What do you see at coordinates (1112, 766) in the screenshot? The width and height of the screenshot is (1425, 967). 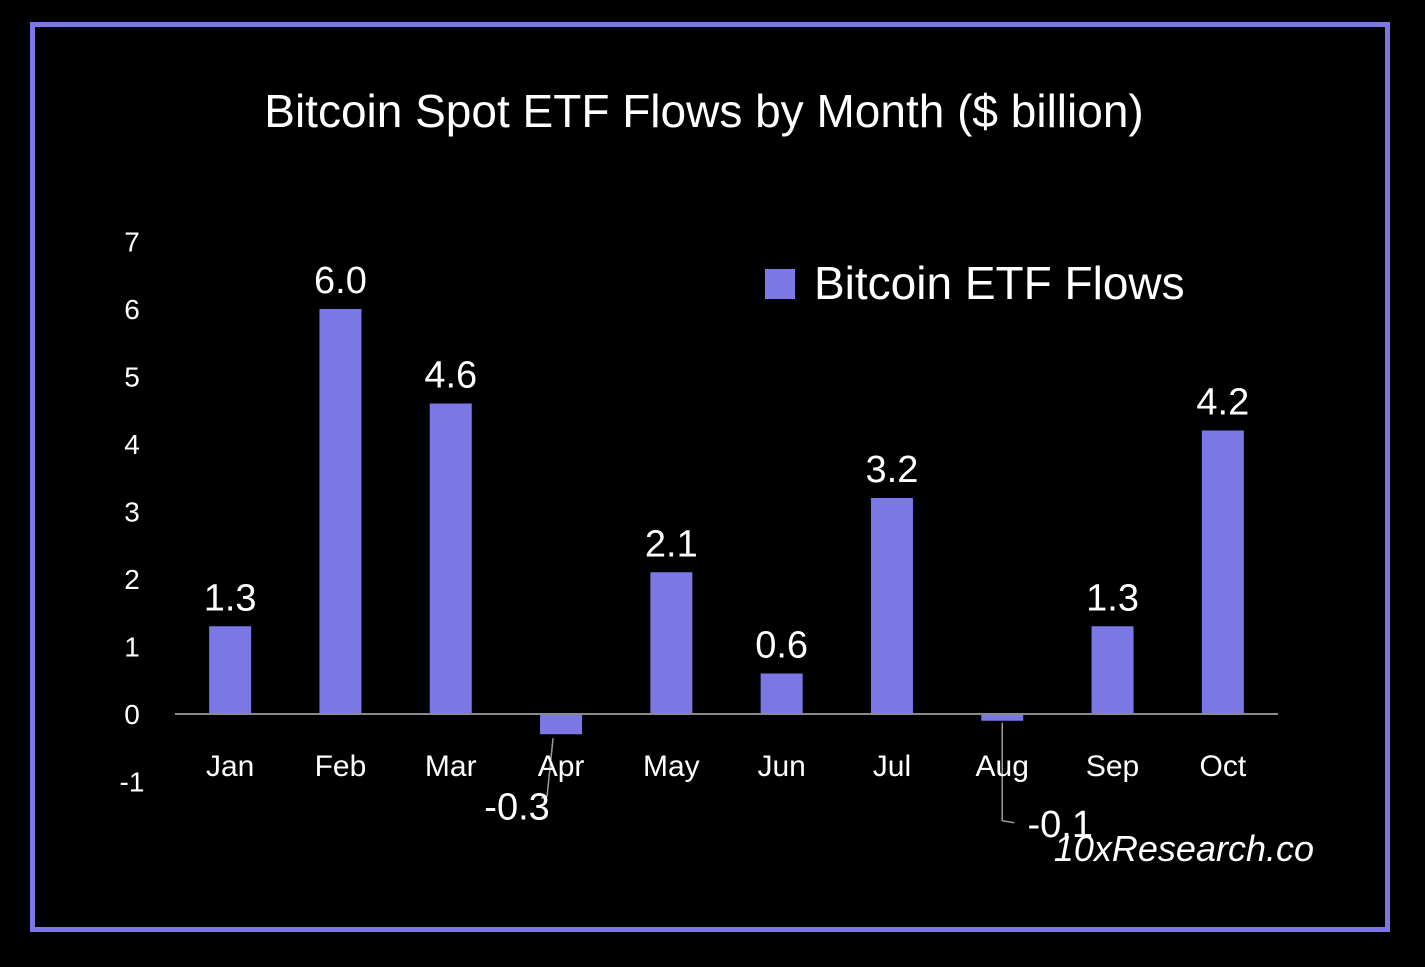 I see `x-tick-label: Sep` at bounding box center [1112, 766].